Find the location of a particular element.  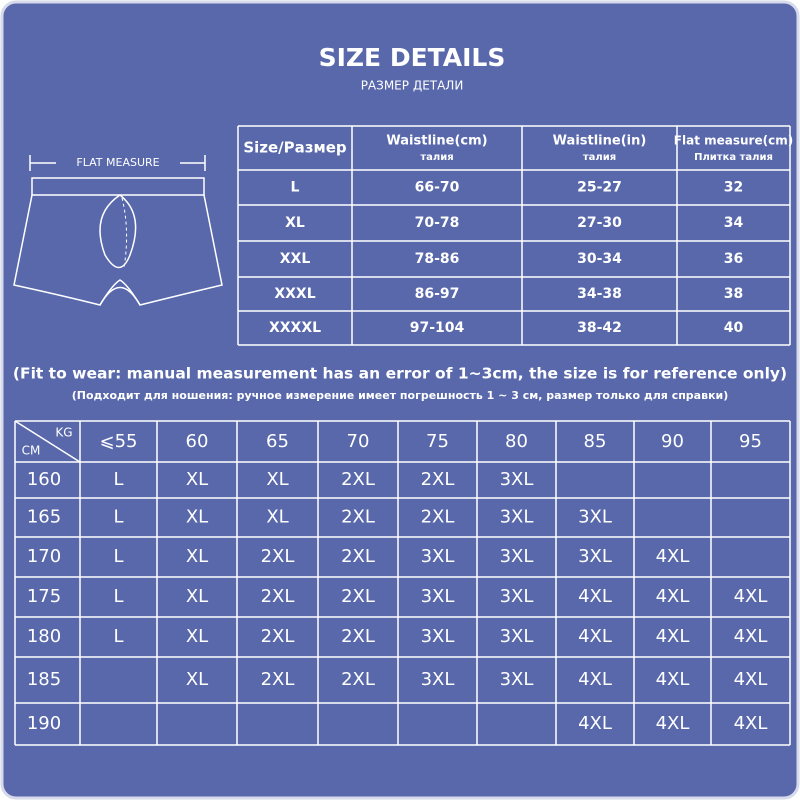

row-header: 175 is located at coordinates (44, 596).